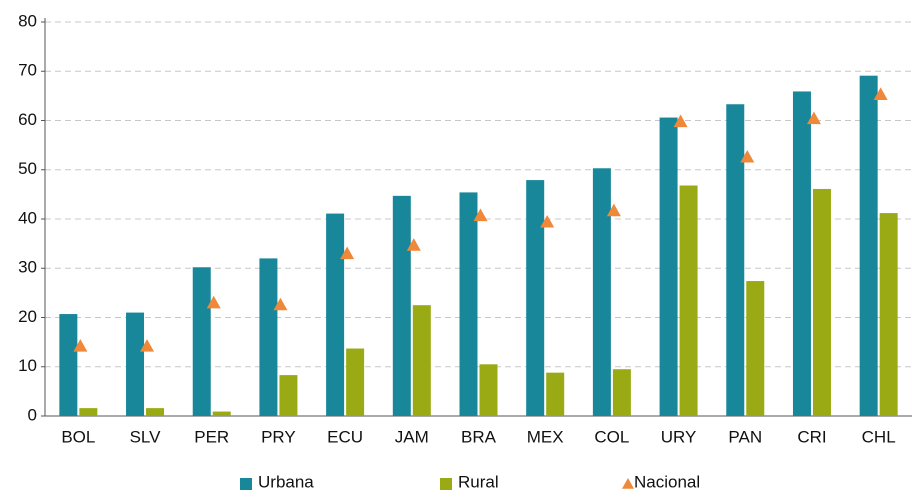 This screenshot has width=916, height=495. What do you see at coordinates (679, 436) in the screenshot?
I see `x-tick-label: URY` at bounding box center [679, 436].